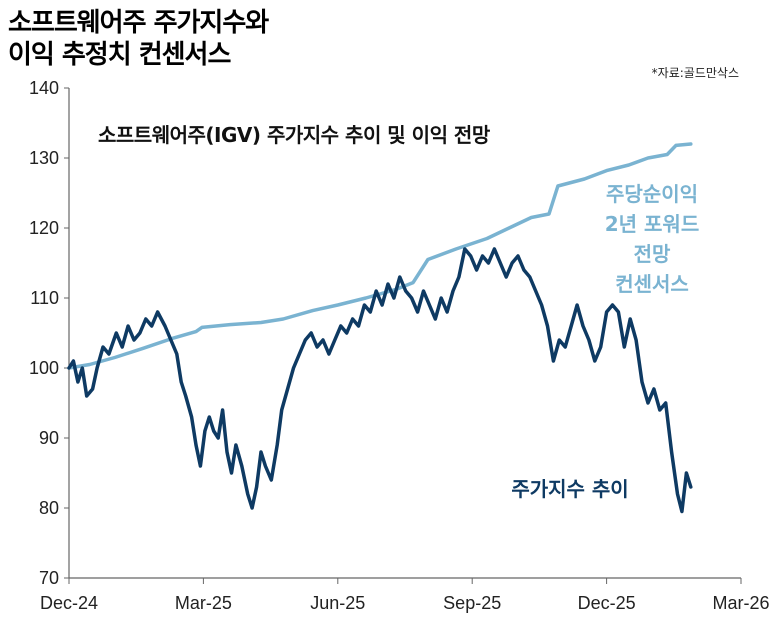  I want to click on chart-title: 소프트웨어주(IGV) 주가지수 추이 및 이익 전망, so click(294, 135).